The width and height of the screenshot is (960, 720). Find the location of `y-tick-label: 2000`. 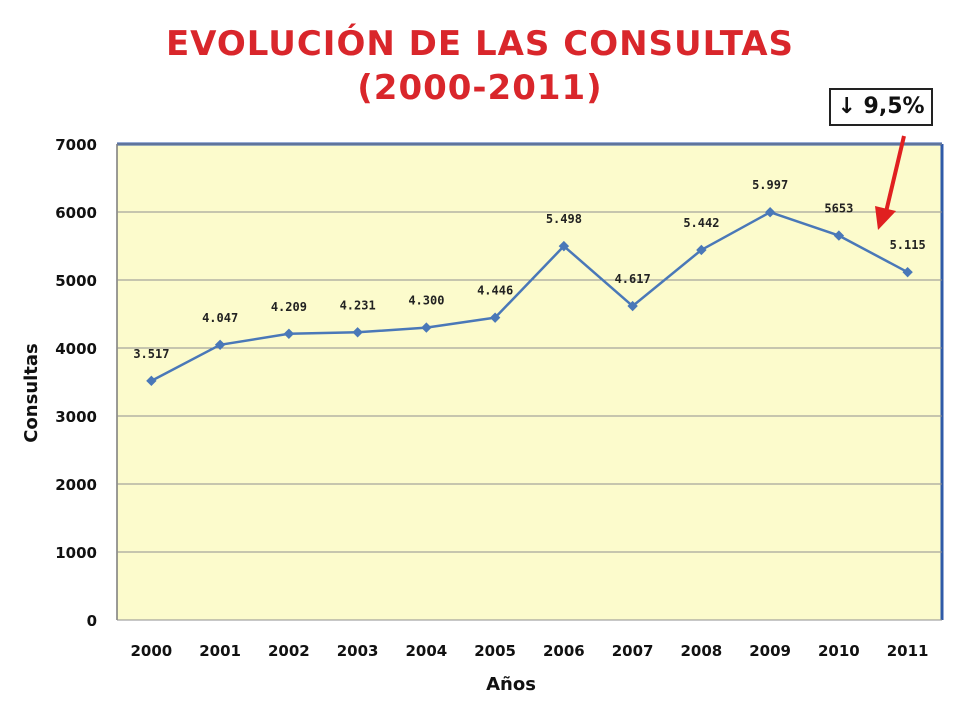

y-tick-label: 2000 is located at coordinates (76, 485).